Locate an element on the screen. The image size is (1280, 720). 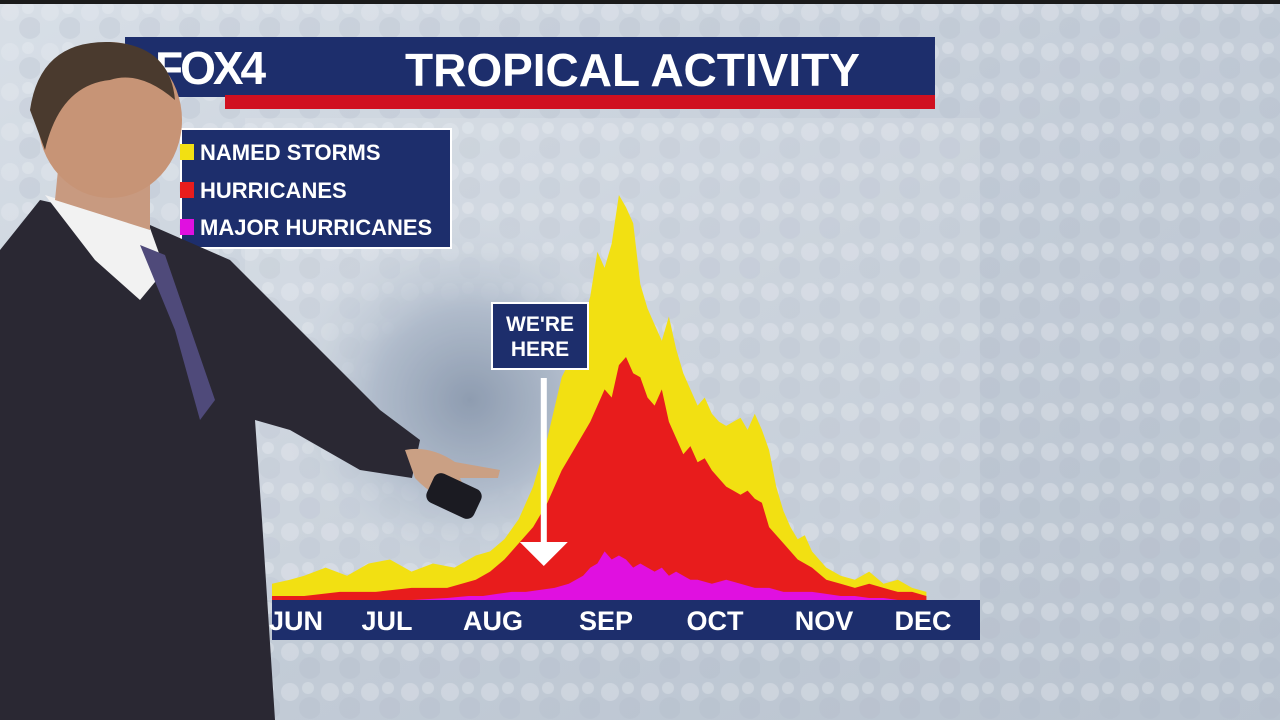
current-date-arrow-shaft is located at coordinates (543, 462).